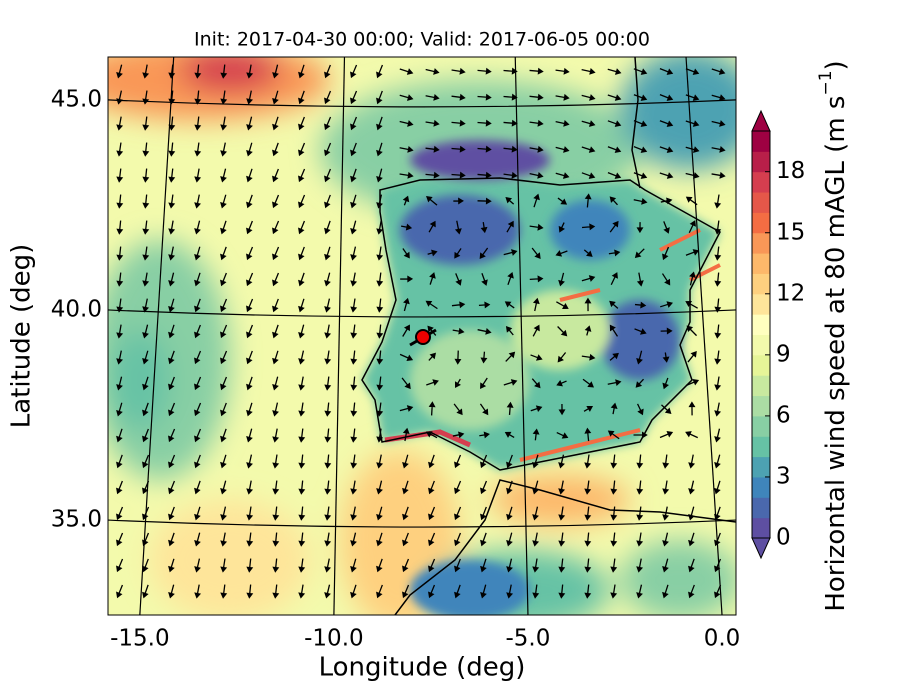 The height and width of the screenshot is (700, 900). What do you see at coordinates (76, 520) in the screenshot?
I see `y-tick-label: 35.0` at bounding box center [76, 520].